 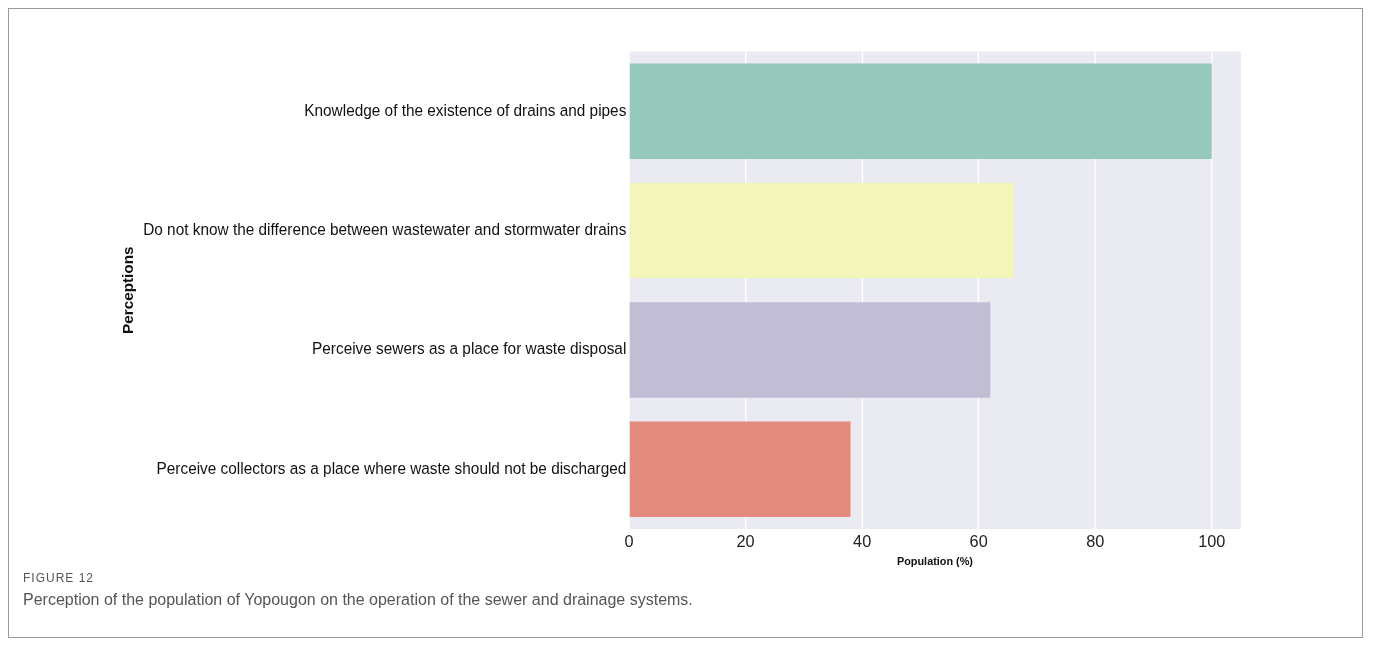 What do you see at coordinates (465, 110) in the screenshot?
I see `y-tick-label: Knowledge of the existence of drains and pipes` at bounding box center [465, 110].